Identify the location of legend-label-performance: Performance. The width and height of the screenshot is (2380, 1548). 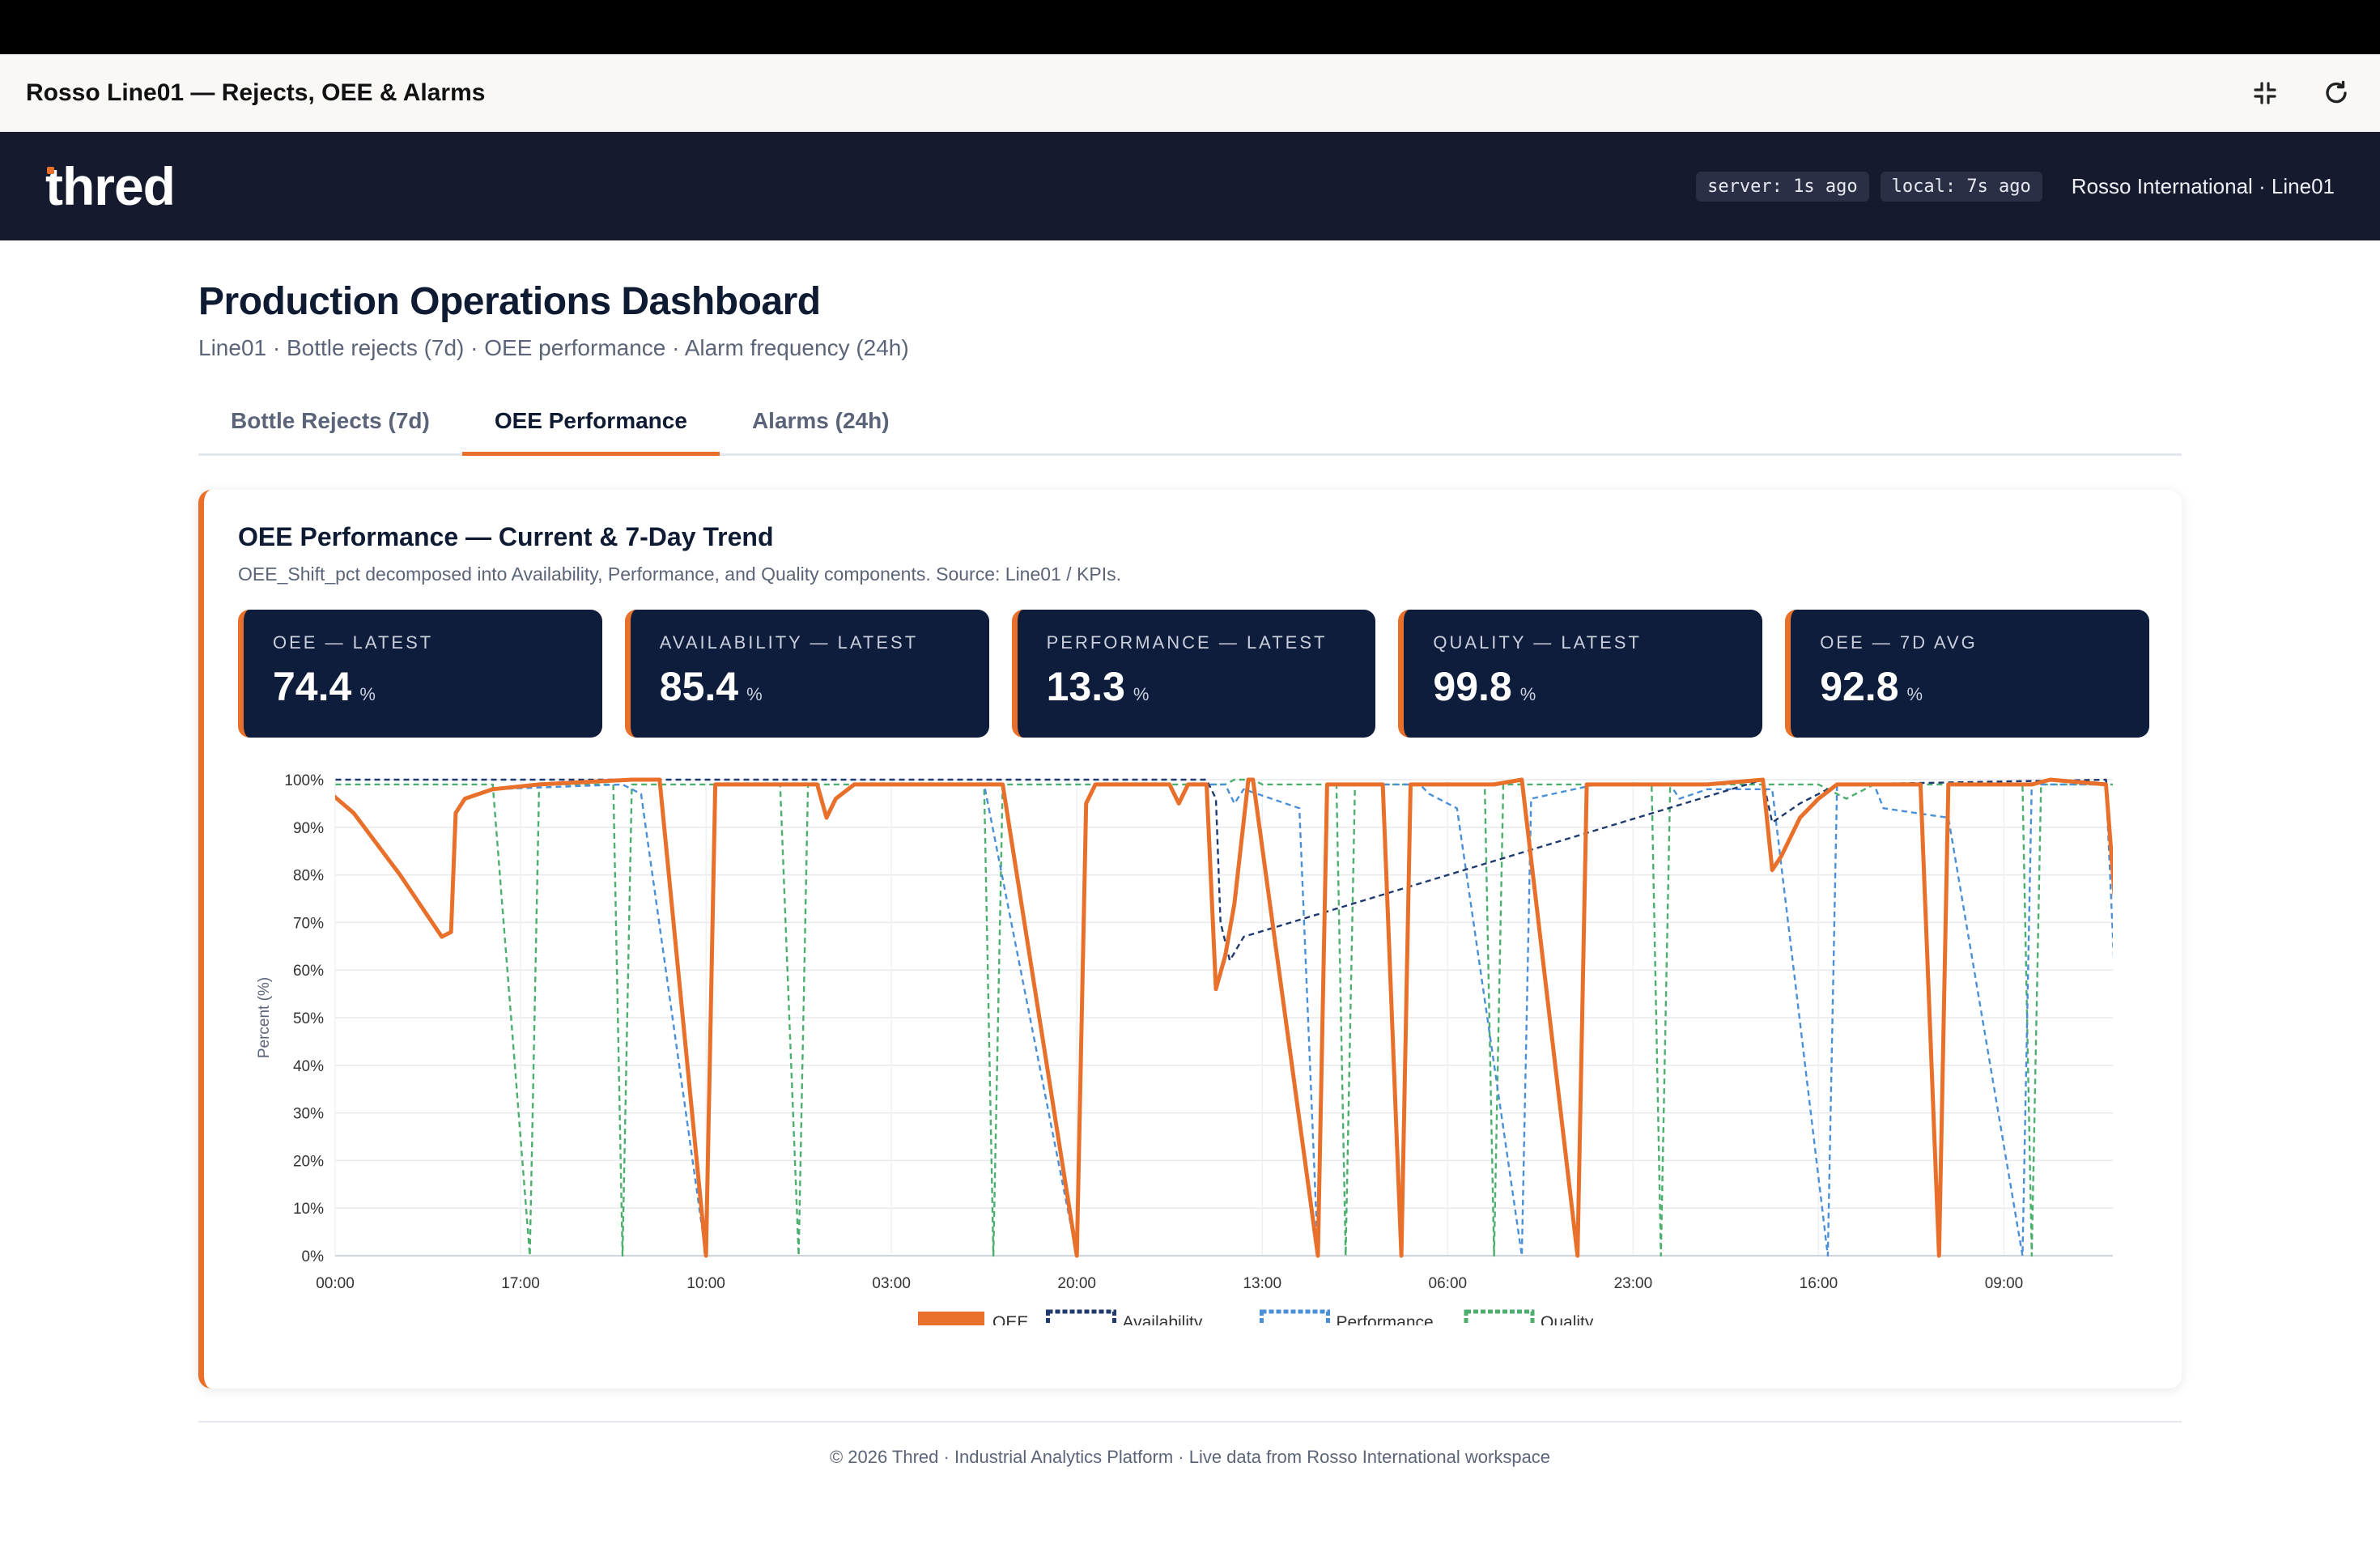
(1385, 1319).